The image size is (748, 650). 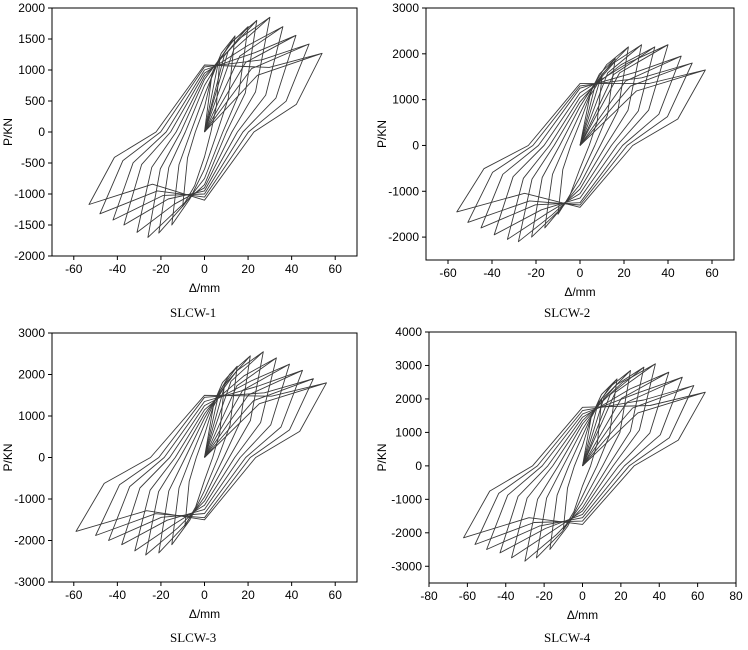 I want to click on y-tick-label: -1500, so click(x=29, y=225).